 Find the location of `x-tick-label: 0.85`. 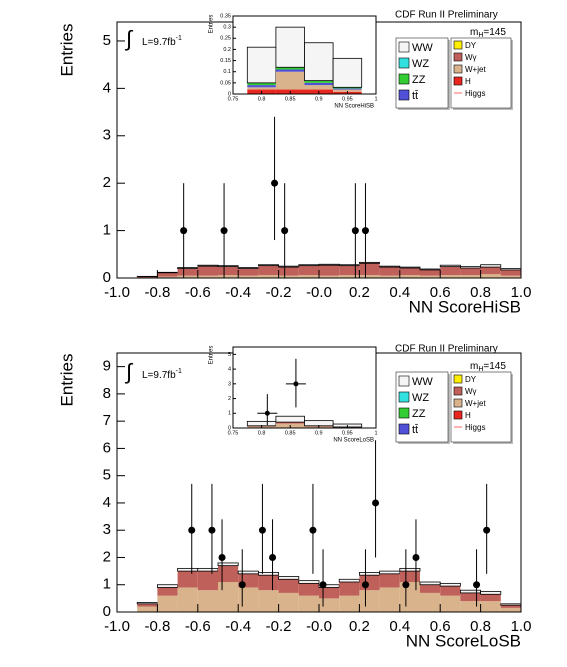

x-tick-label: 0.85 is located at coordinates (290, 99).